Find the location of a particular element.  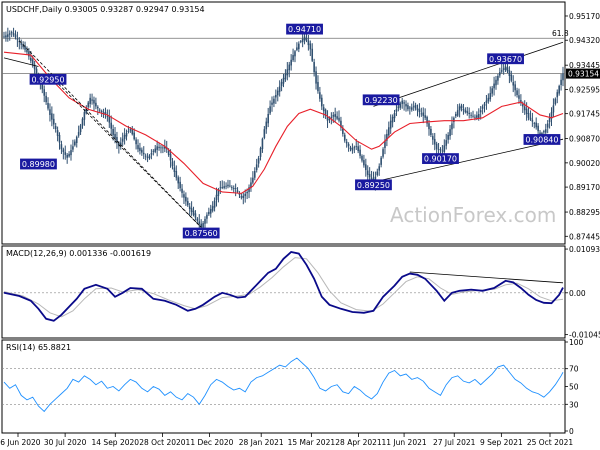

x-tick-label: 30 Jul 2020 is located at coordinates (65, 442).